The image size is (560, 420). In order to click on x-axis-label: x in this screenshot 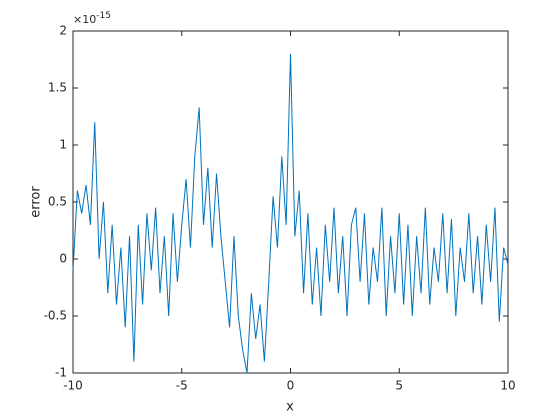, I will do `click(290, 407)`.